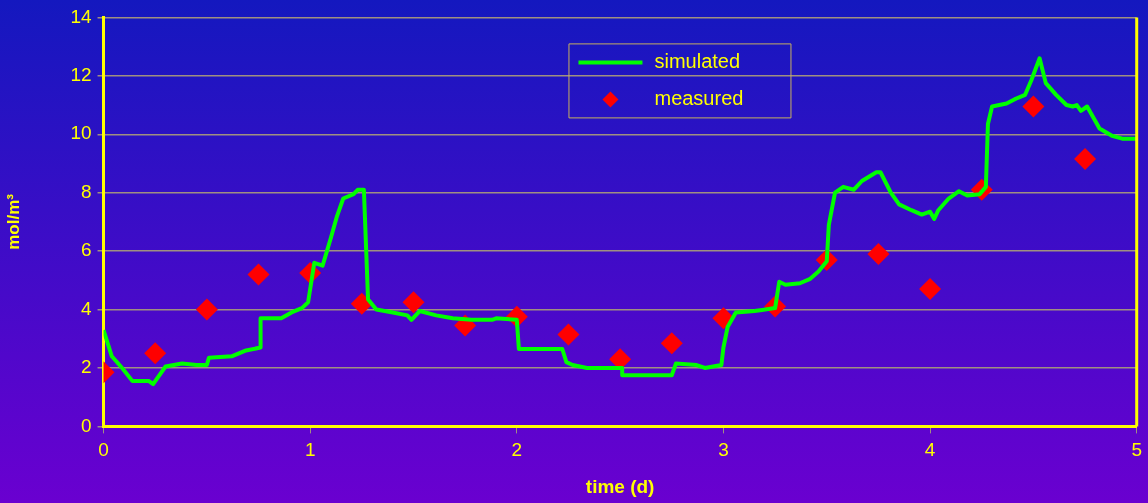  What do you see at coordinates (310, 450) in the screenshot?
I see `x-tick-label: 1` at bounding box center [310, 450].